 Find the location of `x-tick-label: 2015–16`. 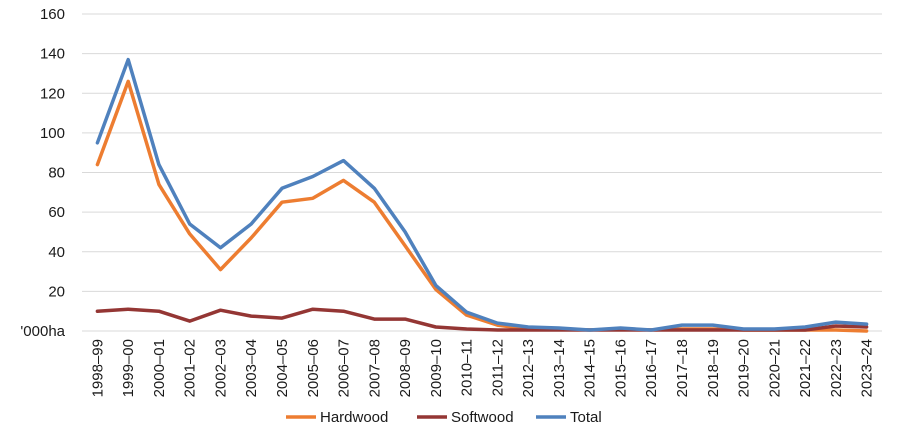

x-tick-label: 2015–16 is located at coordinates (620, 368).